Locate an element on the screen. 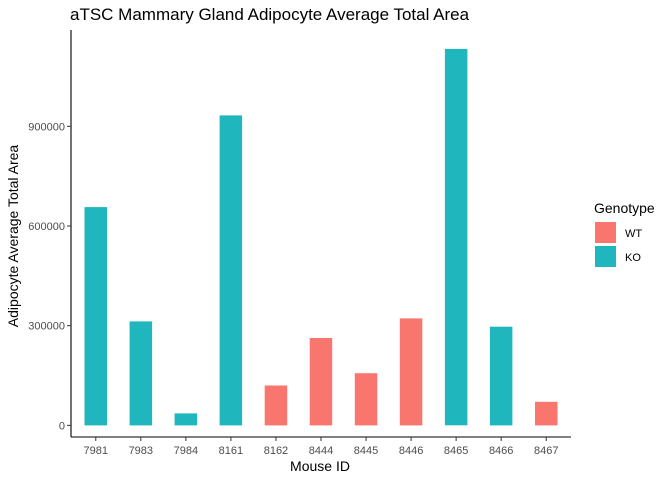  y-tick-label: 600000 is located at coordinates (46, 227).